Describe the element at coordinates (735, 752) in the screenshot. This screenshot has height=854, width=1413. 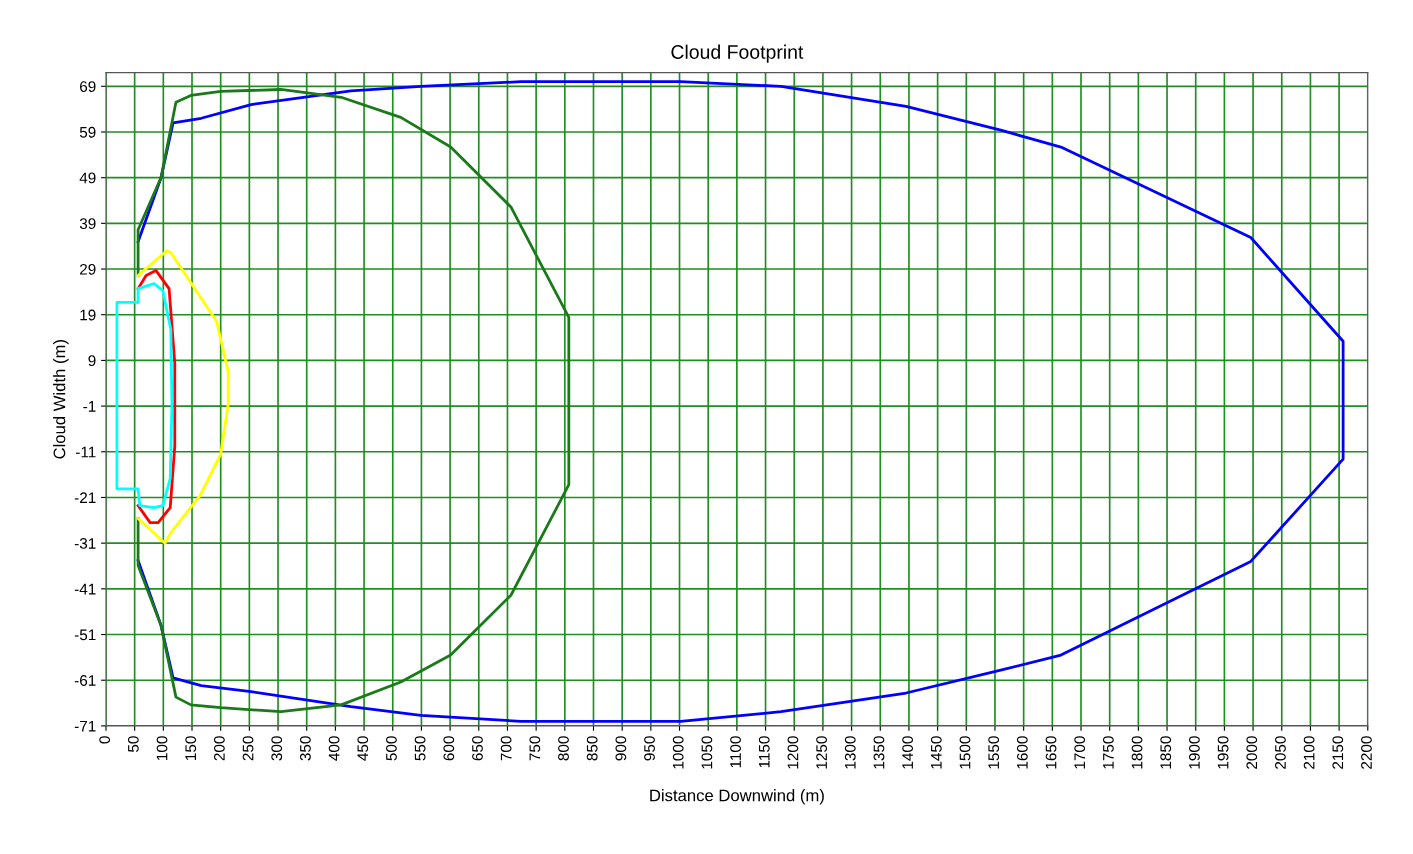
I see `x-tick-label: 1100` at that location.